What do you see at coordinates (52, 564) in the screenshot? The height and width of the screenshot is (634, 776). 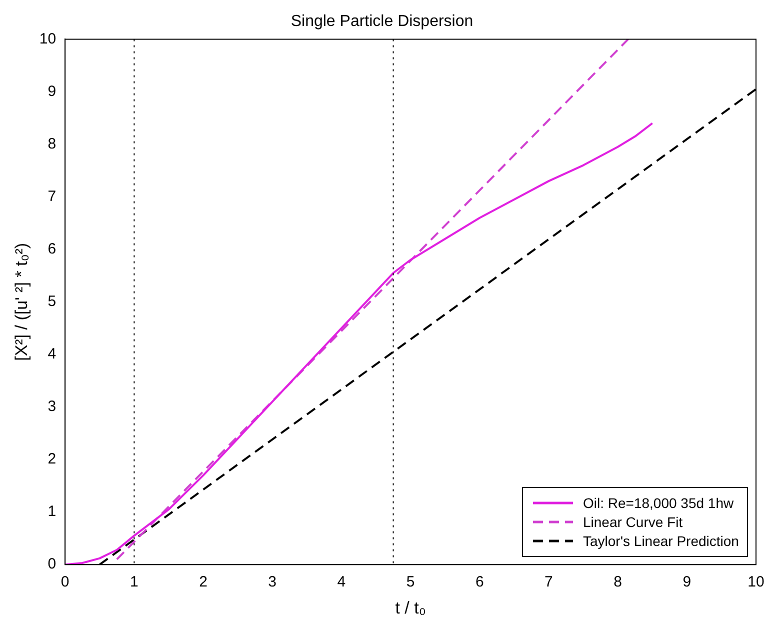 I see `y-tick-label: 0` at bounding box center [52, 564].